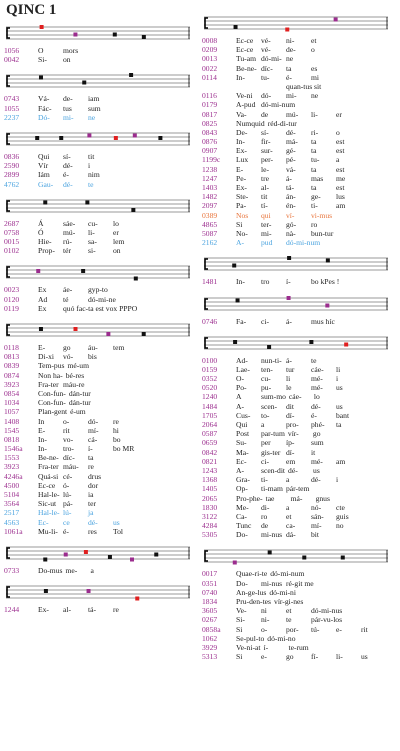 The width and height of the screenshot is (400, 751). Describe the element at coordinates (210, 507) in the screenshot. I see `entry-id: 1830` at that location.